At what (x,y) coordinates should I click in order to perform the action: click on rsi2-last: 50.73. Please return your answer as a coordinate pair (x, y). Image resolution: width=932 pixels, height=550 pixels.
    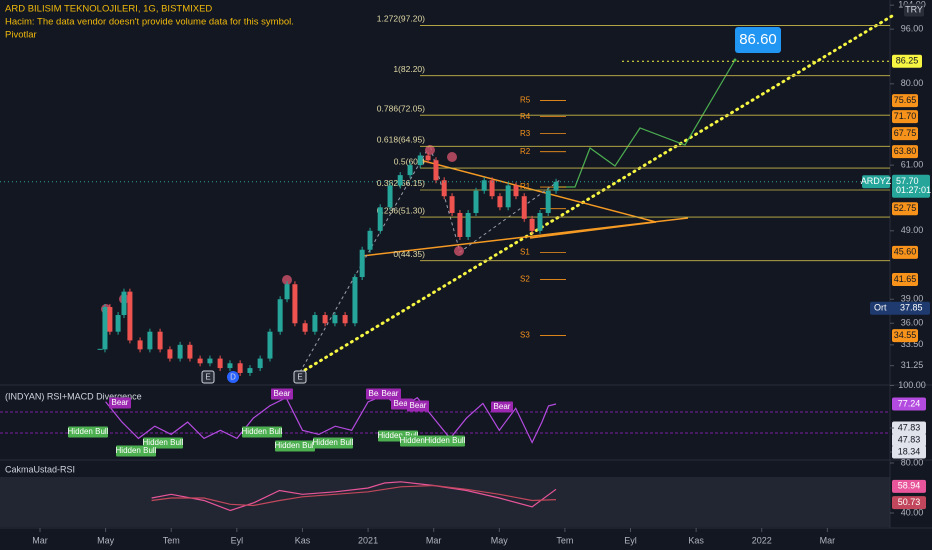
    Looking at the image, I should click on (909, 502).